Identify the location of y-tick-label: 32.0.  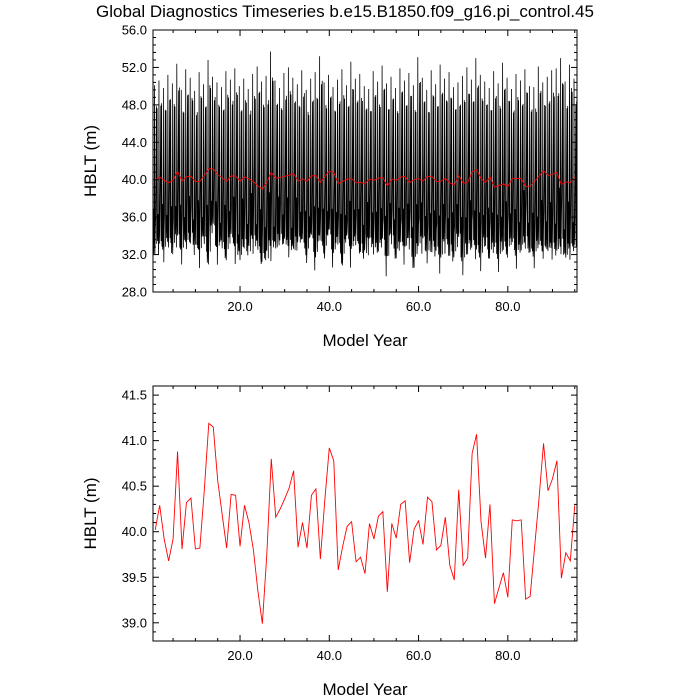
(134, 254).